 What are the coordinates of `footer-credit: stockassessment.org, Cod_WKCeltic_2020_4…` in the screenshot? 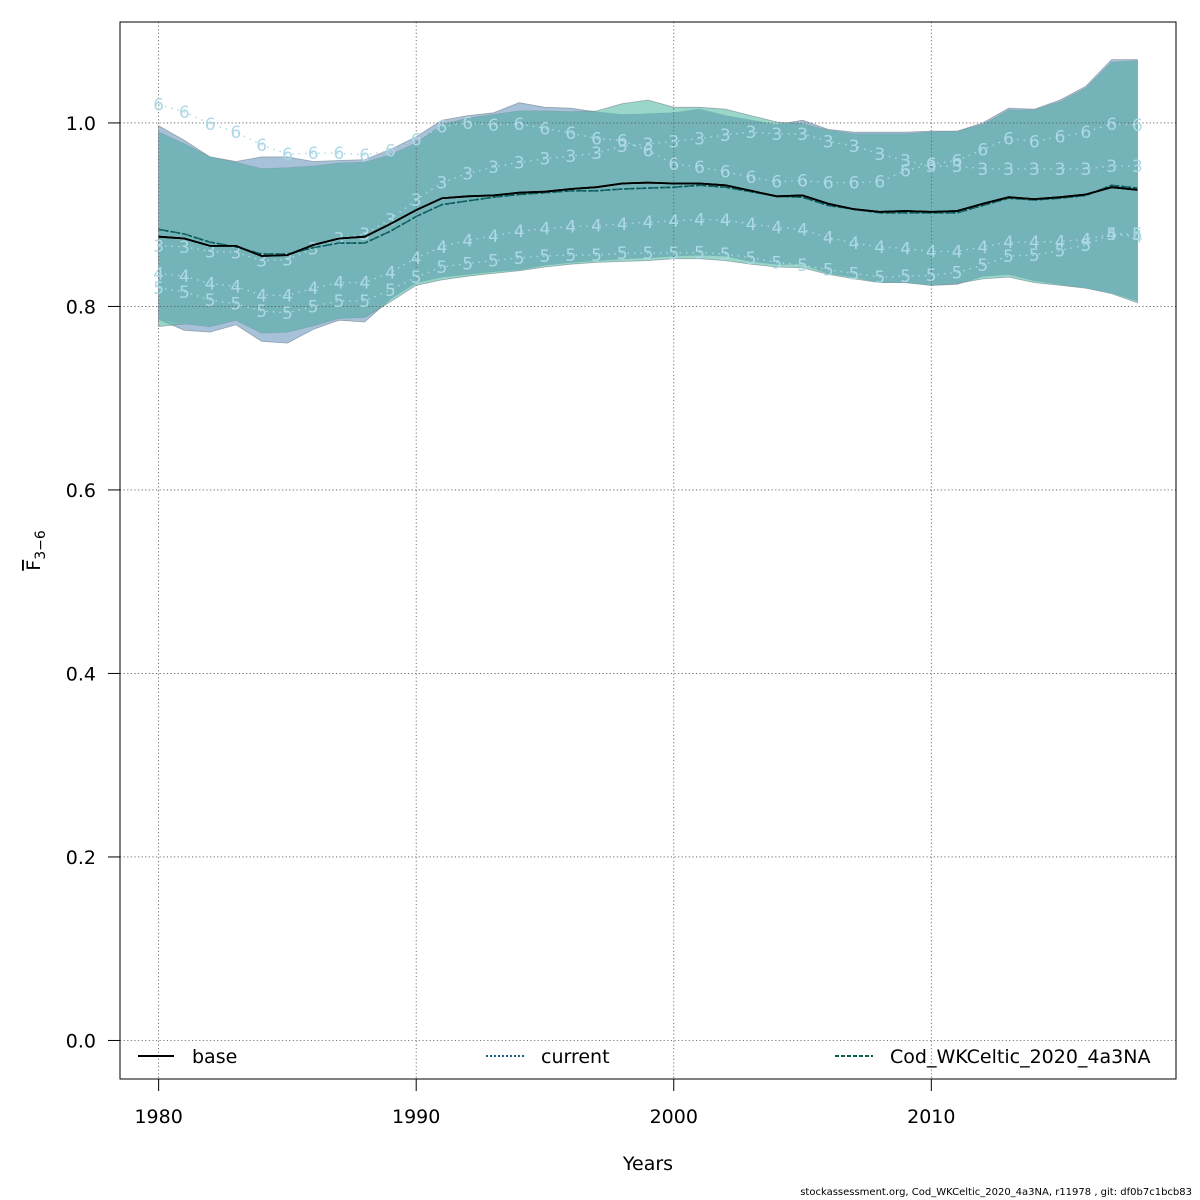 It's located at (996, 1192).